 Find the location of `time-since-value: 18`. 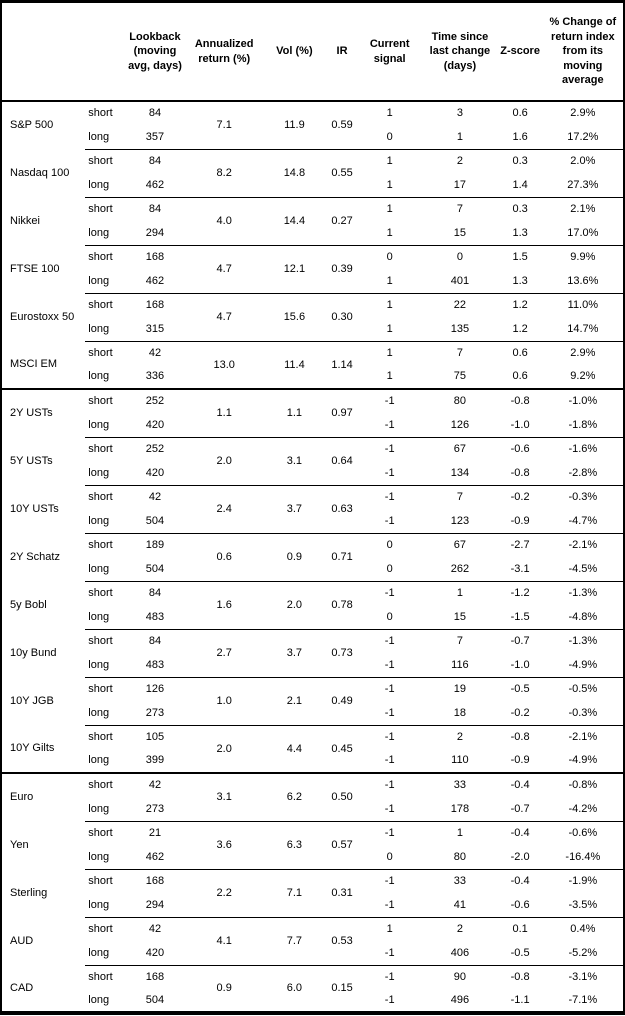

time-since-value: 18 is located at coordinates (460, 712).